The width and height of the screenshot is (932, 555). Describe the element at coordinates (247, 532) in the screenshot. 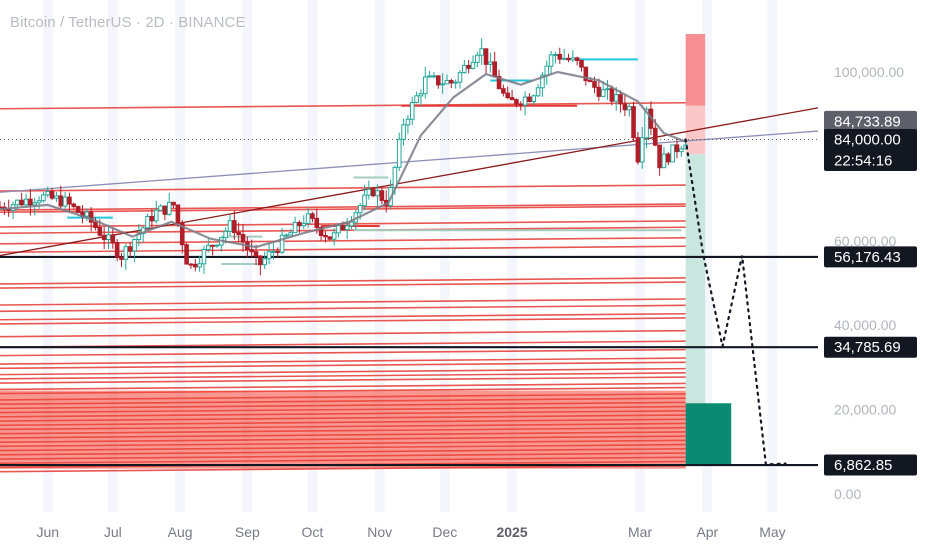

I see `x-axis-tick-label: Sep` at that location.